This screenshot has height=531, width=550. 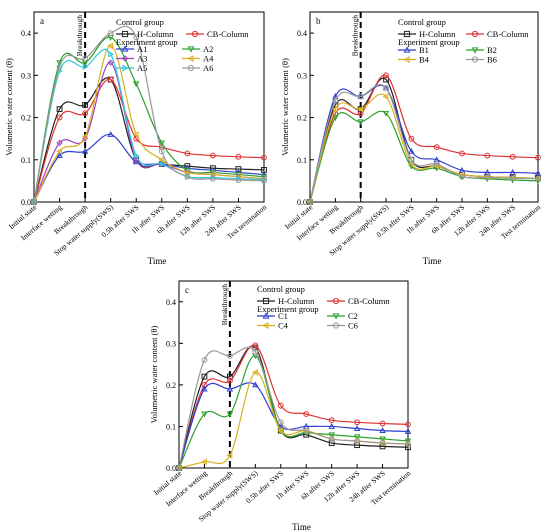 I want to click on legend-label: A5, so click(x=142, y=68).